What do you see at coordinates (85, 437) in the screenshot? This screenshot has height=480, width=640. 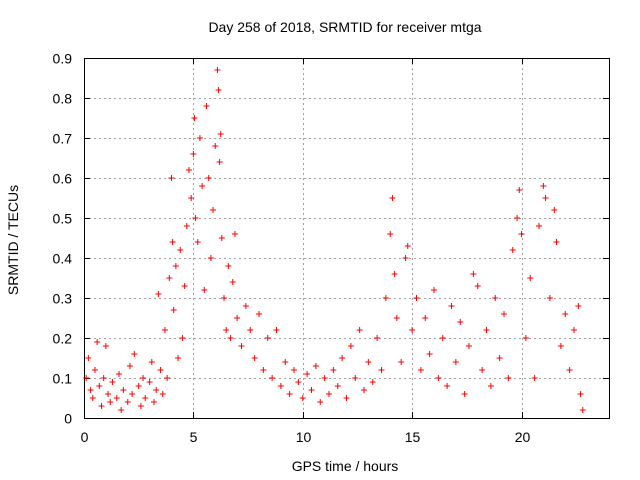 I see `x-tick-label: 0` at bounding box center [85, 437].